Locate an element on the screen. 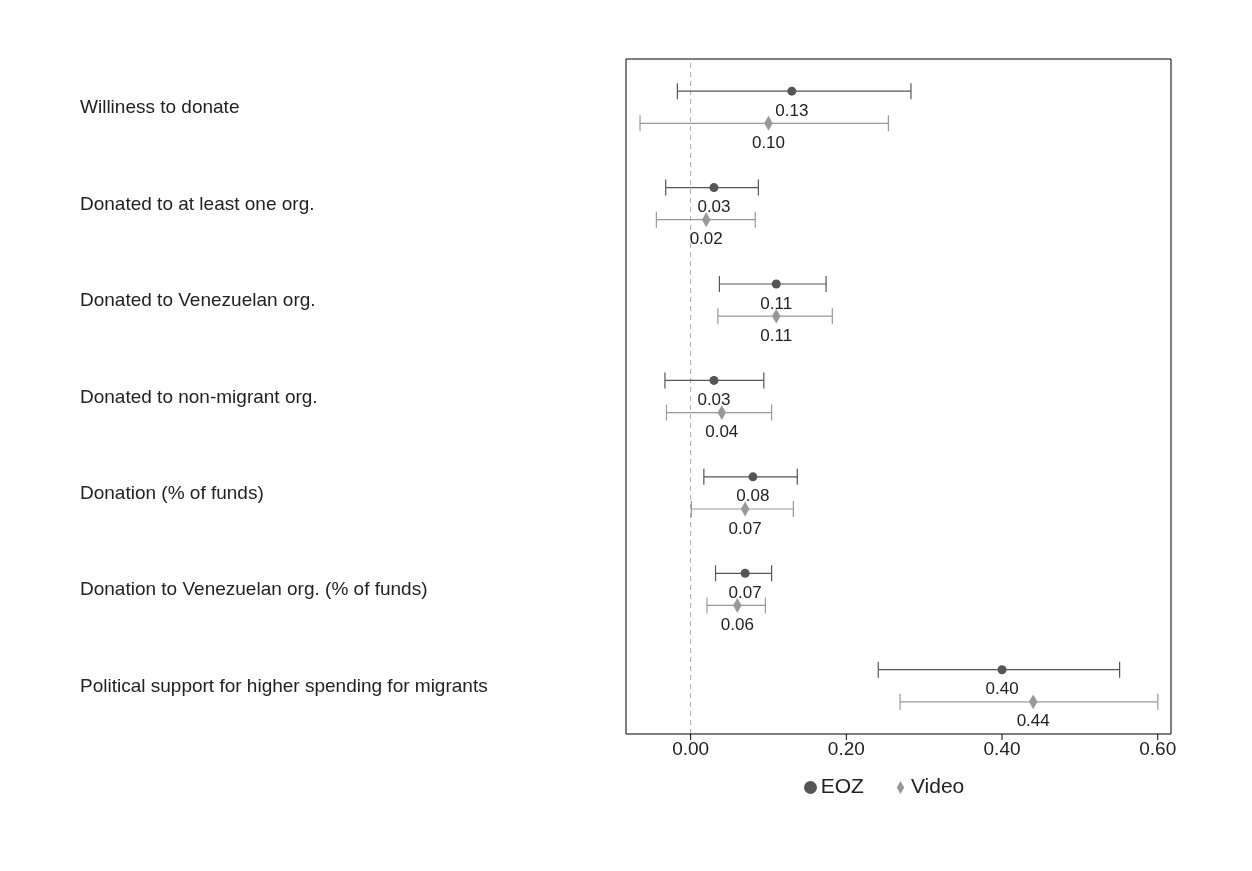 The width and height of the screenshot is (1252, 871). y-tick-label: Donation (% of funds) is located at coordinates (172, 492).